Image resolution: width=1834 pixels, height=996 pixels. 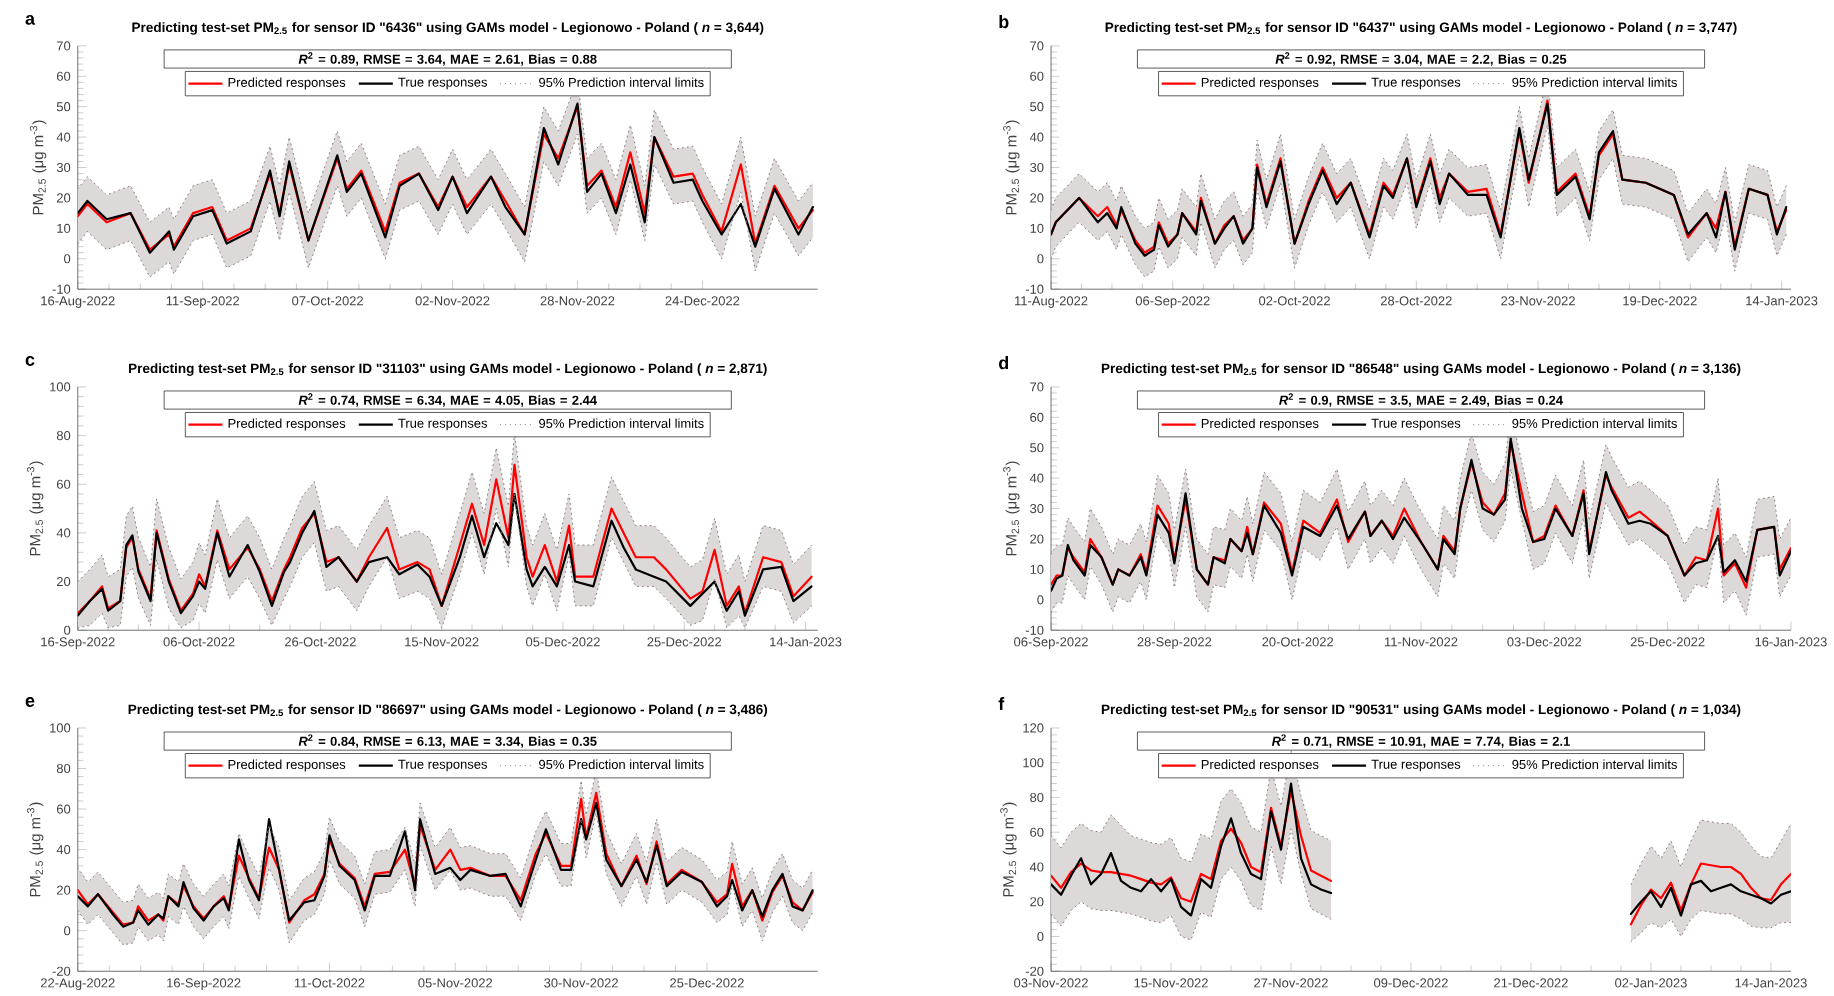 I want to click on text: a, so click(x=30, y=19).